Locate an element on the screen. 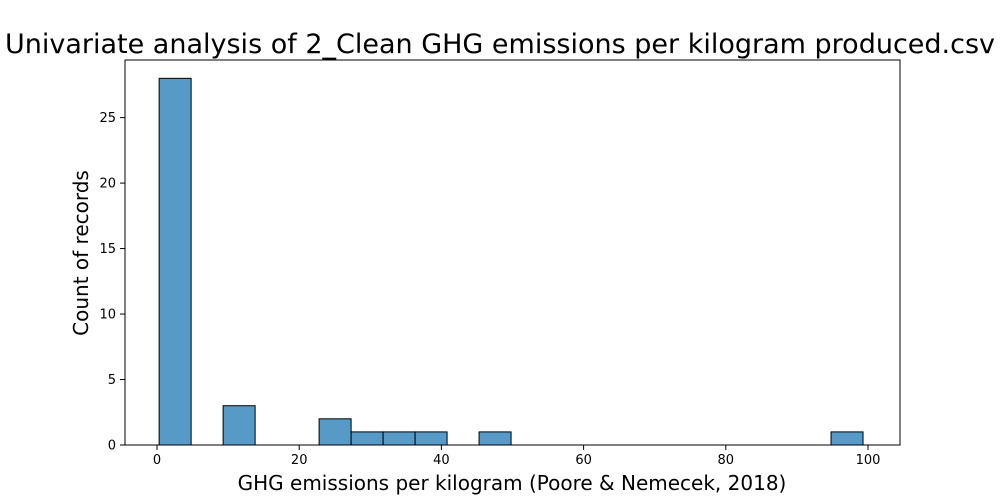 This screenshot has width=1000, height=500. y-tick-label: 15 is located at coordinates (107, 249).